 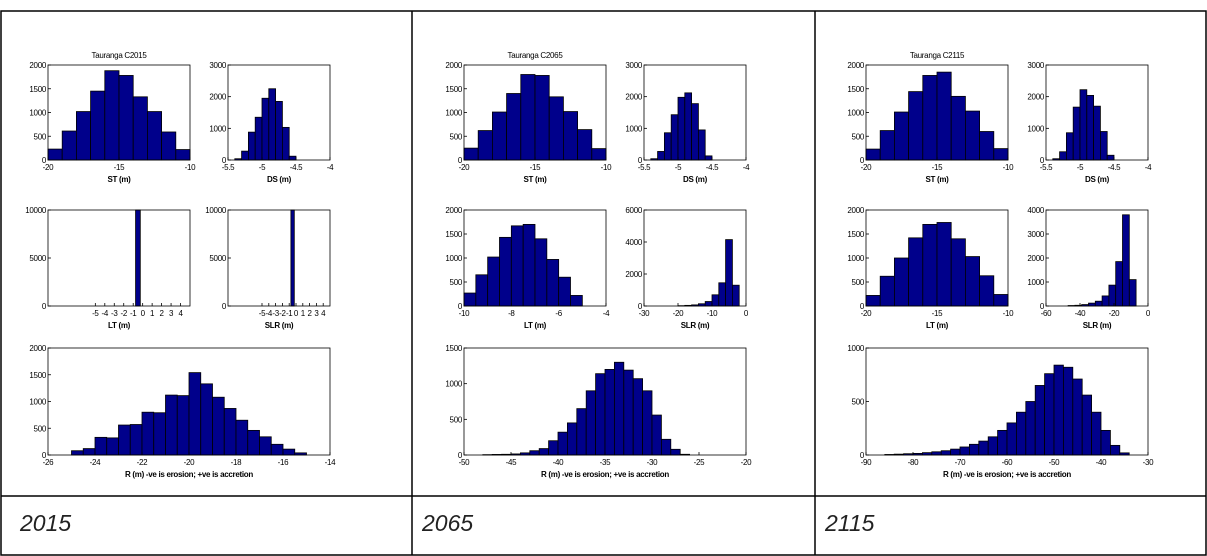 What do you see at coordinates (1089, 268) in the screenshot?
I see `subplot-4: 0 1000 2000 3000 4000 -60 -40 -20 0 SLR (m)` at bounding box center [1089, 268].